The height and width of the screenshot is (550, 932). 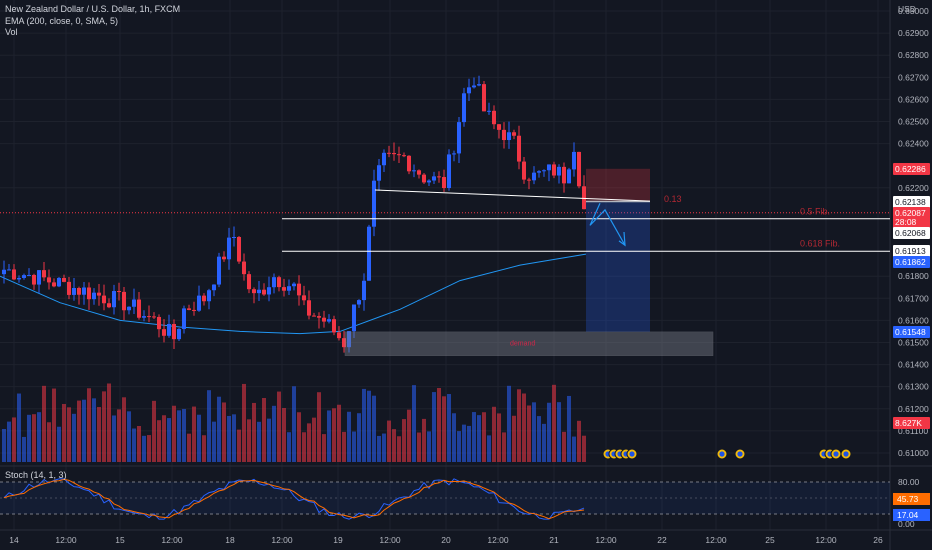 What do you see at coordinates (913, 77) in the screenshot?
I see `price-tick-label: 0.62700` at bounding box center [913, 77].